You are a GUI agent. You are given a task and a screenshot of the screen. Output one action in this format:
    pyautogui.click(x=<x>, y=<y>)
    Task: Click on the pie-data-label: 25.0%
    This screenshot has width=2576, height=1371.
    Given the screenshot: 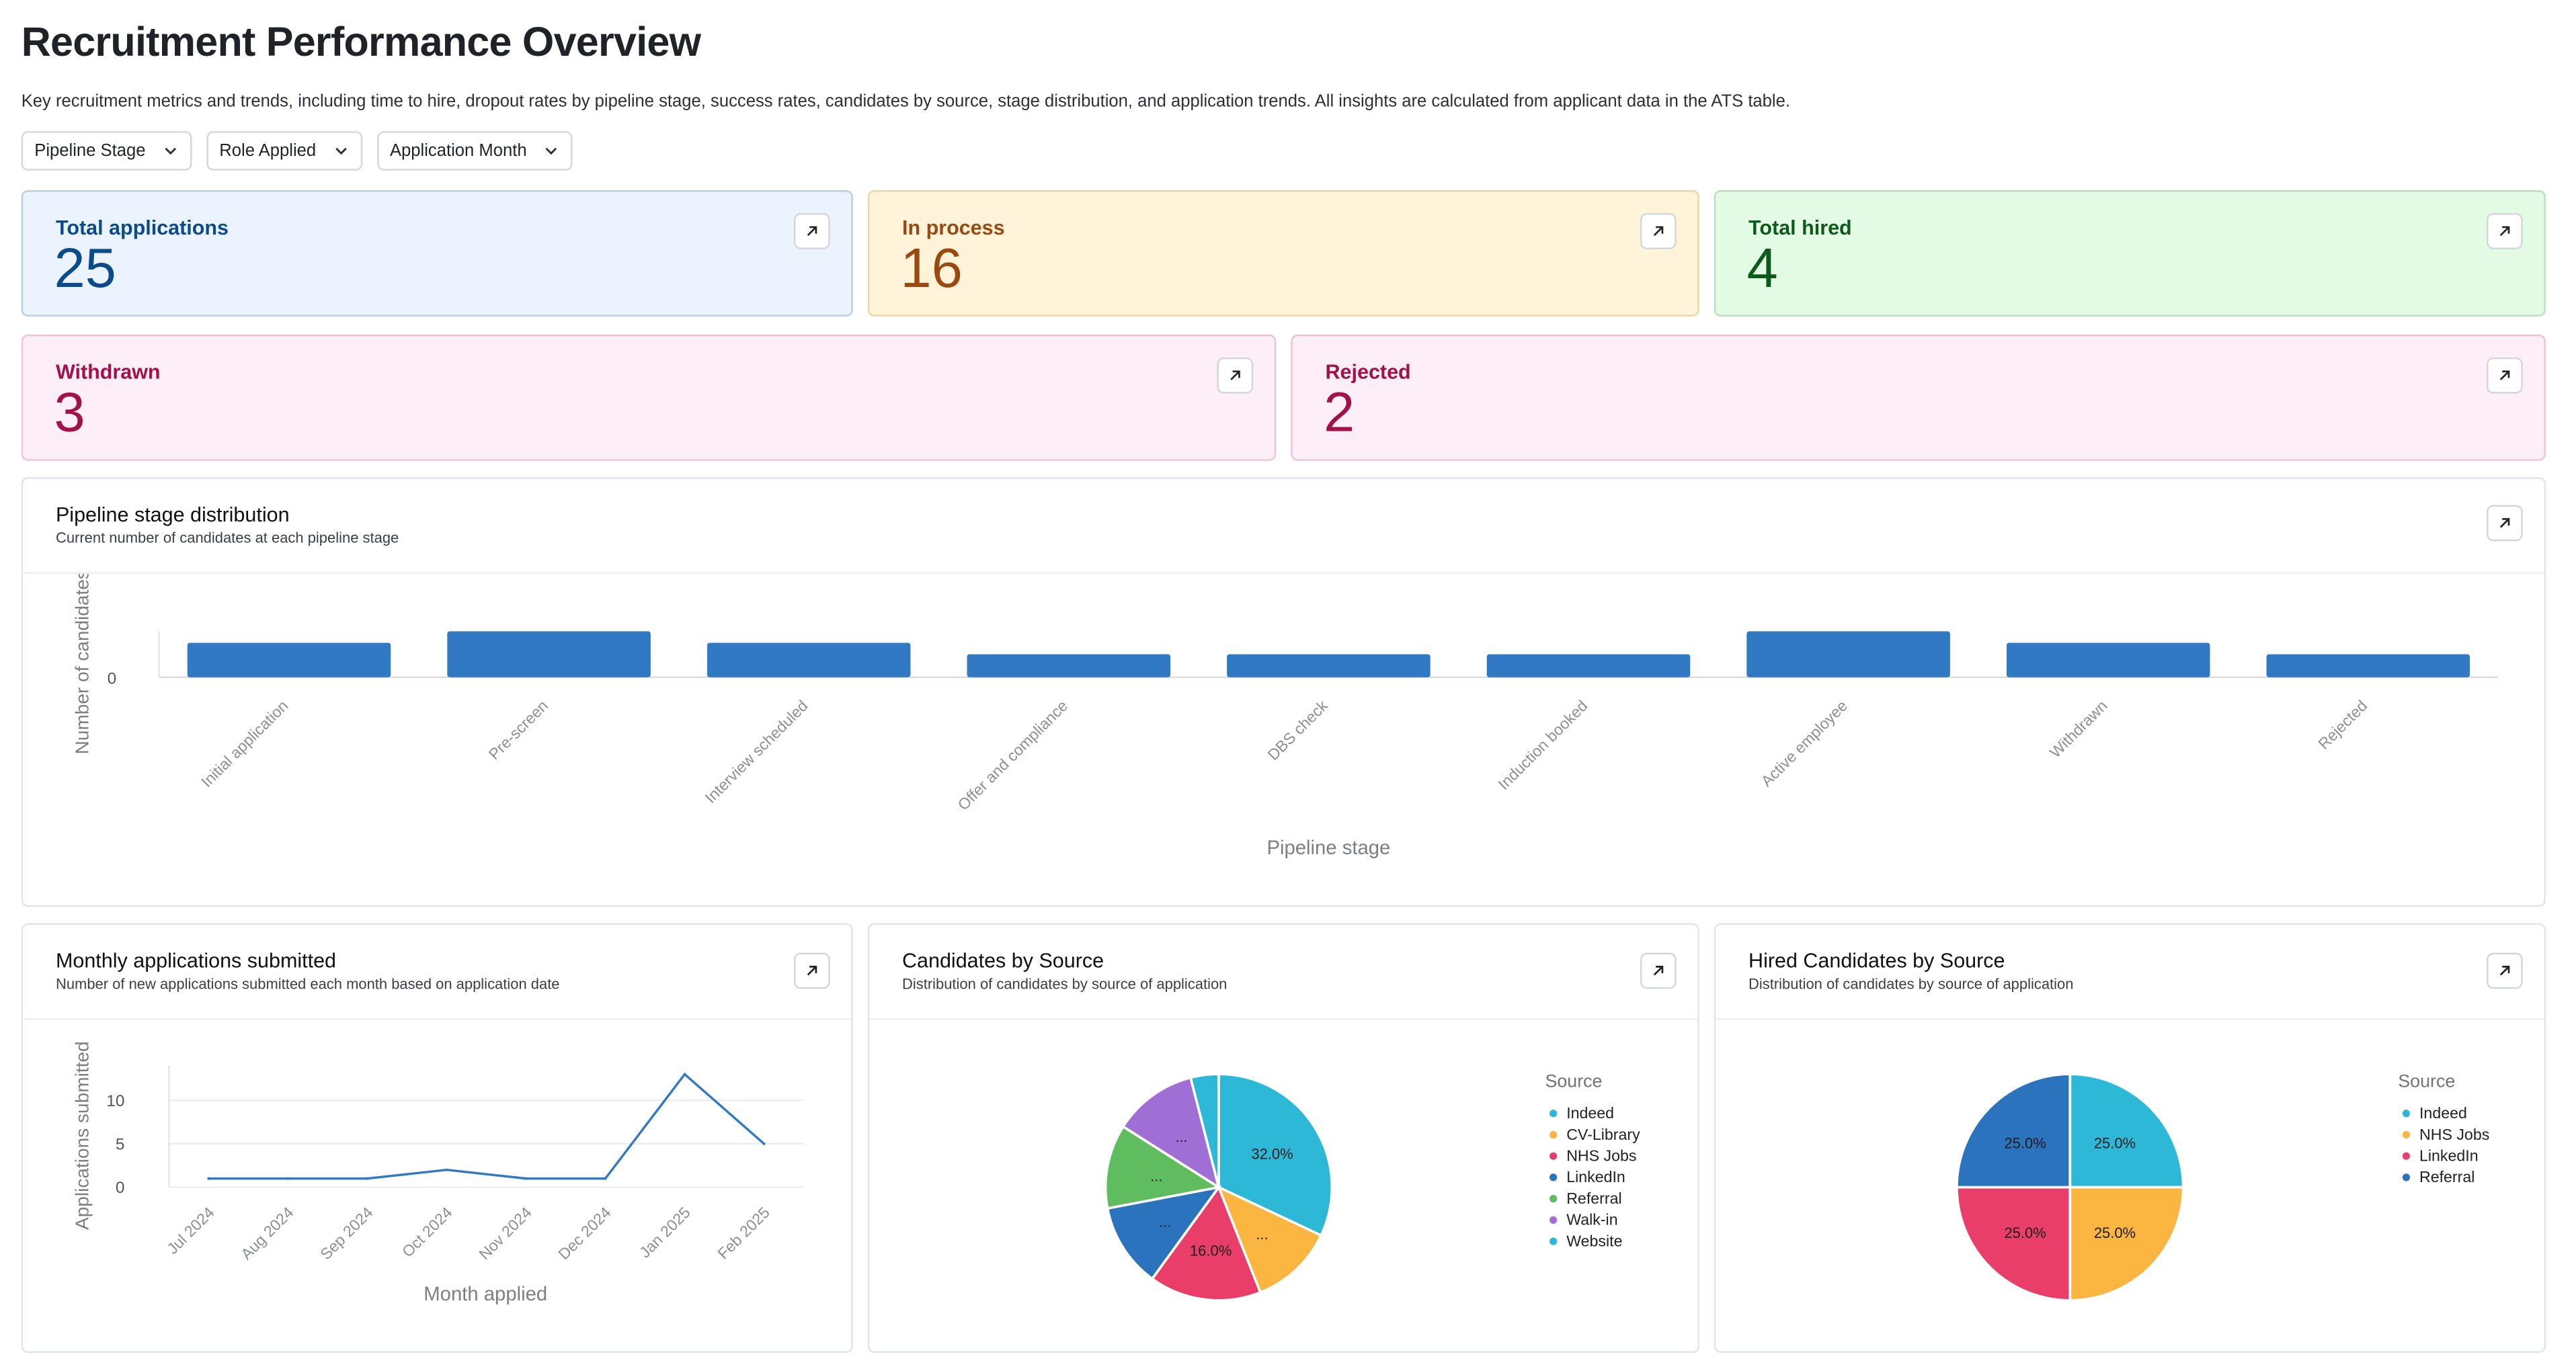 What is the action you would take?
    pyautogui.click(x=2025, y=1142)
    